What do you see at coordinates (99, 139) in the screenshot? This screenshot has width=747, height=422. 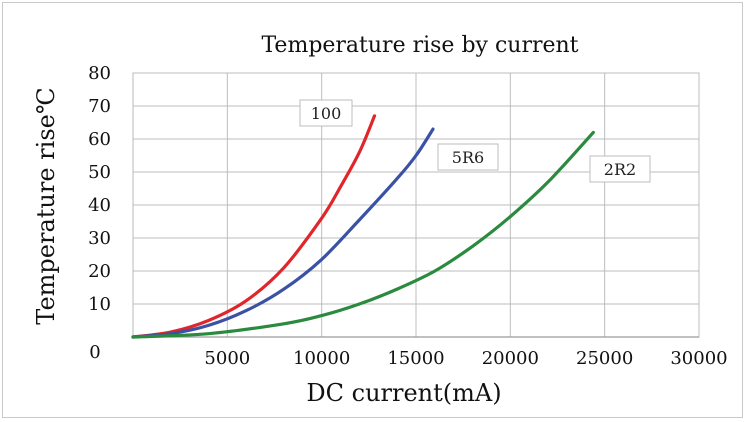 I see `y-tick-label: 60` at bounding box center [99, 139].